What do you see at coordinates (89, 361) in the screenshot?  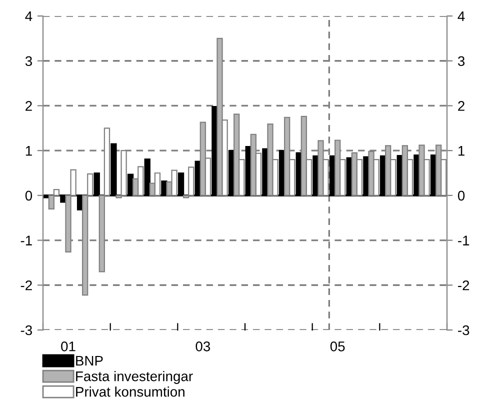 I see `legend-label: BNP` at bounding box center [89, 361].